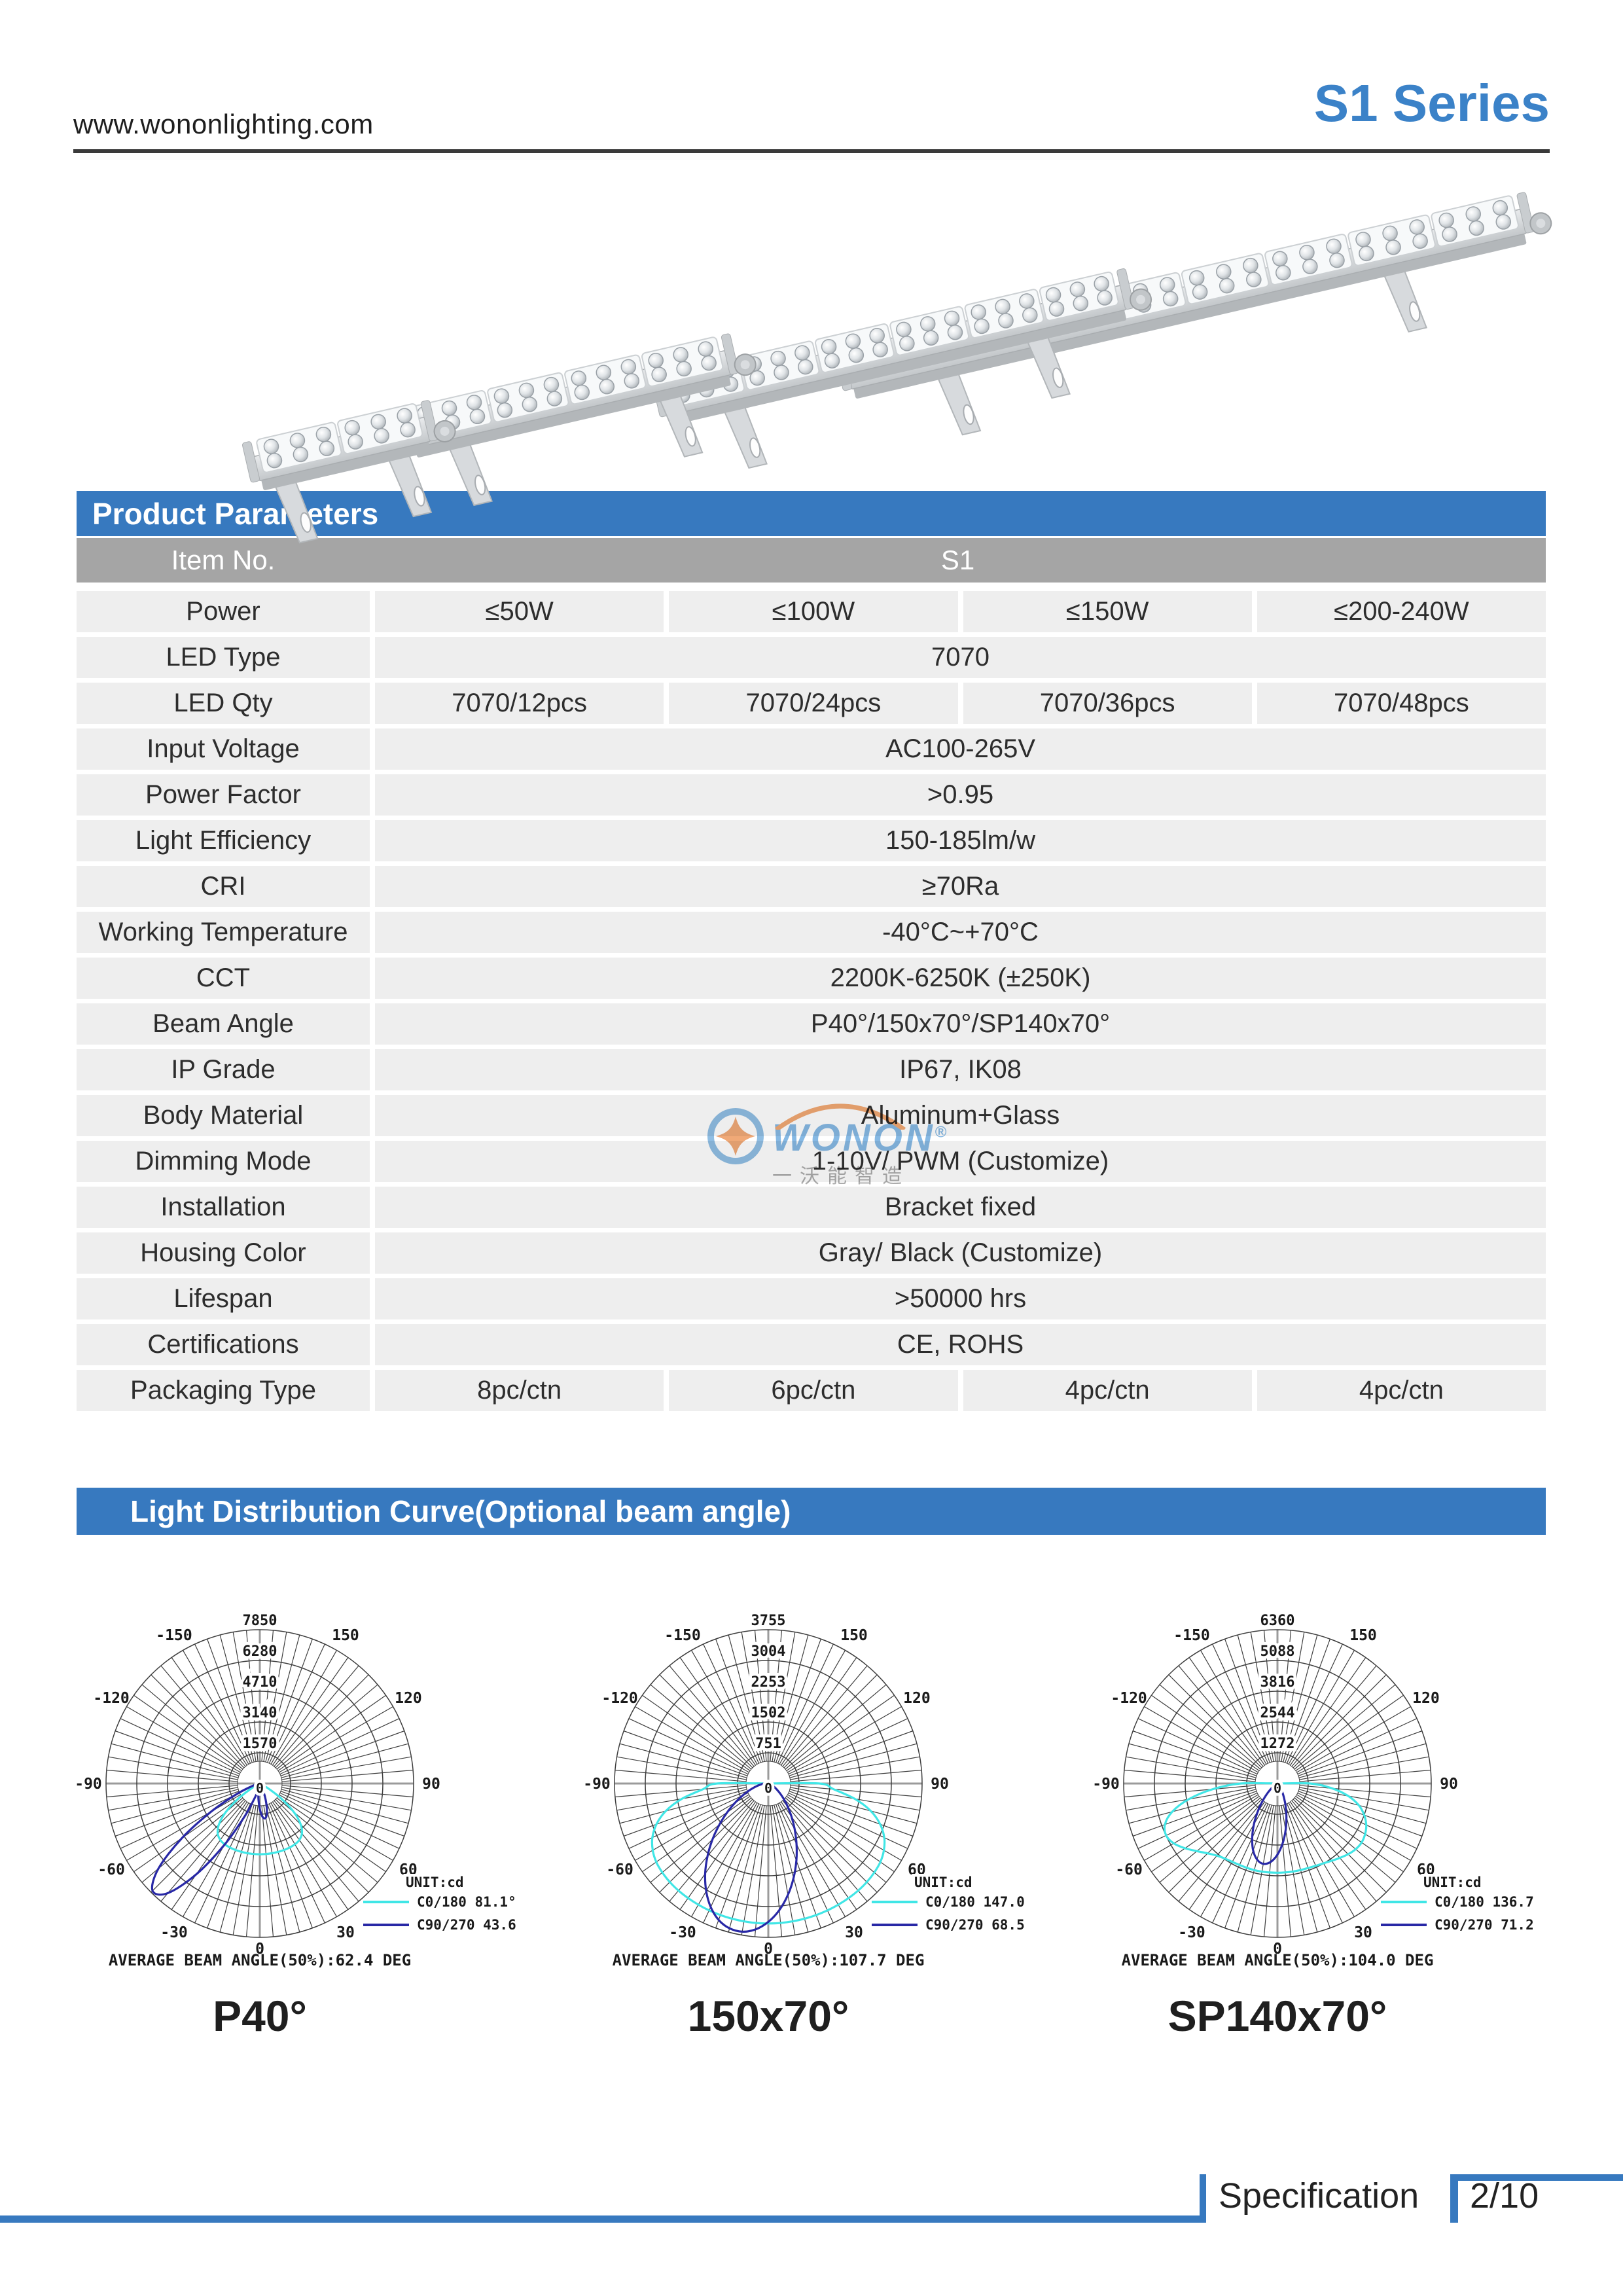 This screenshot has width=1623, height=2296. What do you see at coordinates (813, 611) in the screenshot?
I see `param-value: ≤100W` at bounding box center [813, 611].